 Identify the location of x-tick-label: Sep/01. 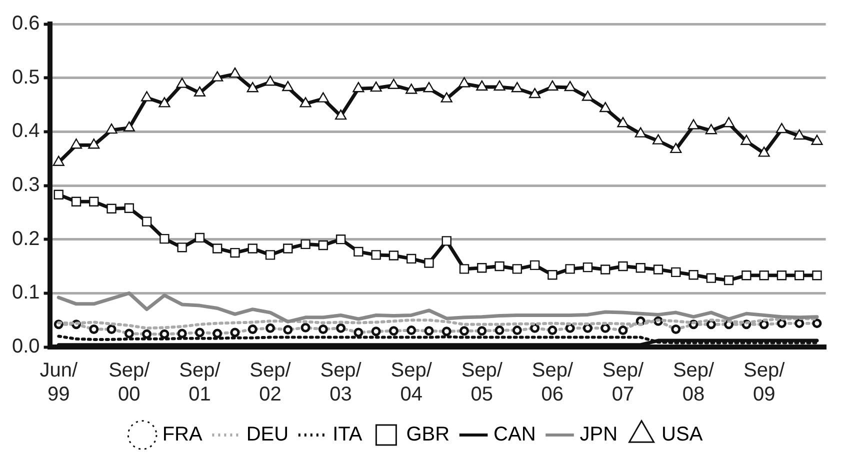
(200, 383).